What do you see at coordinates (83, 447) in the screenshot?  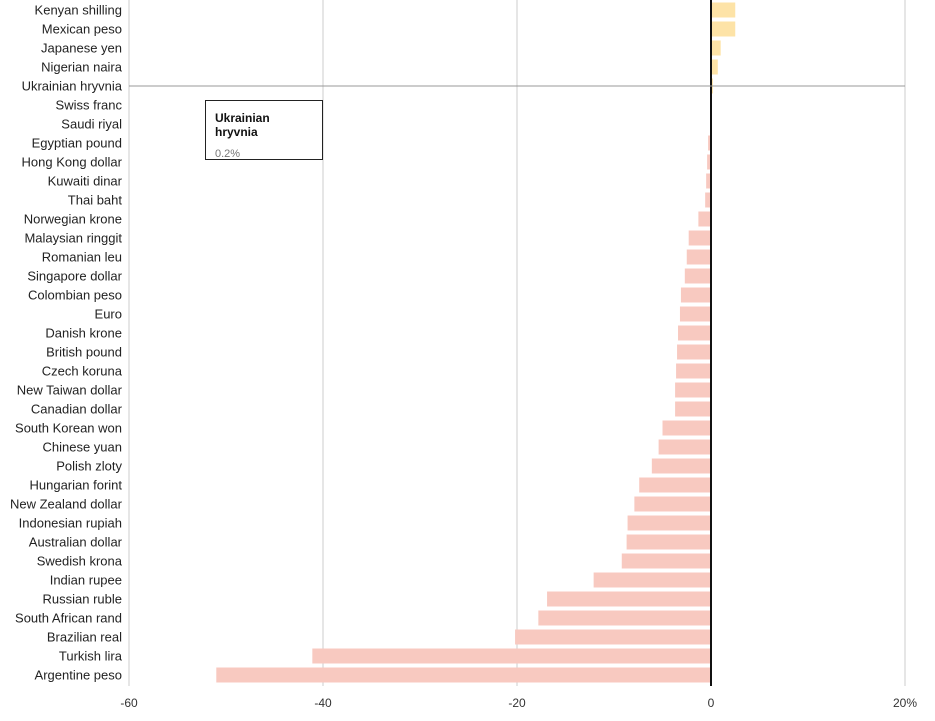 I see `category-label: Chinese yuan` at bounding box center [83, 447].